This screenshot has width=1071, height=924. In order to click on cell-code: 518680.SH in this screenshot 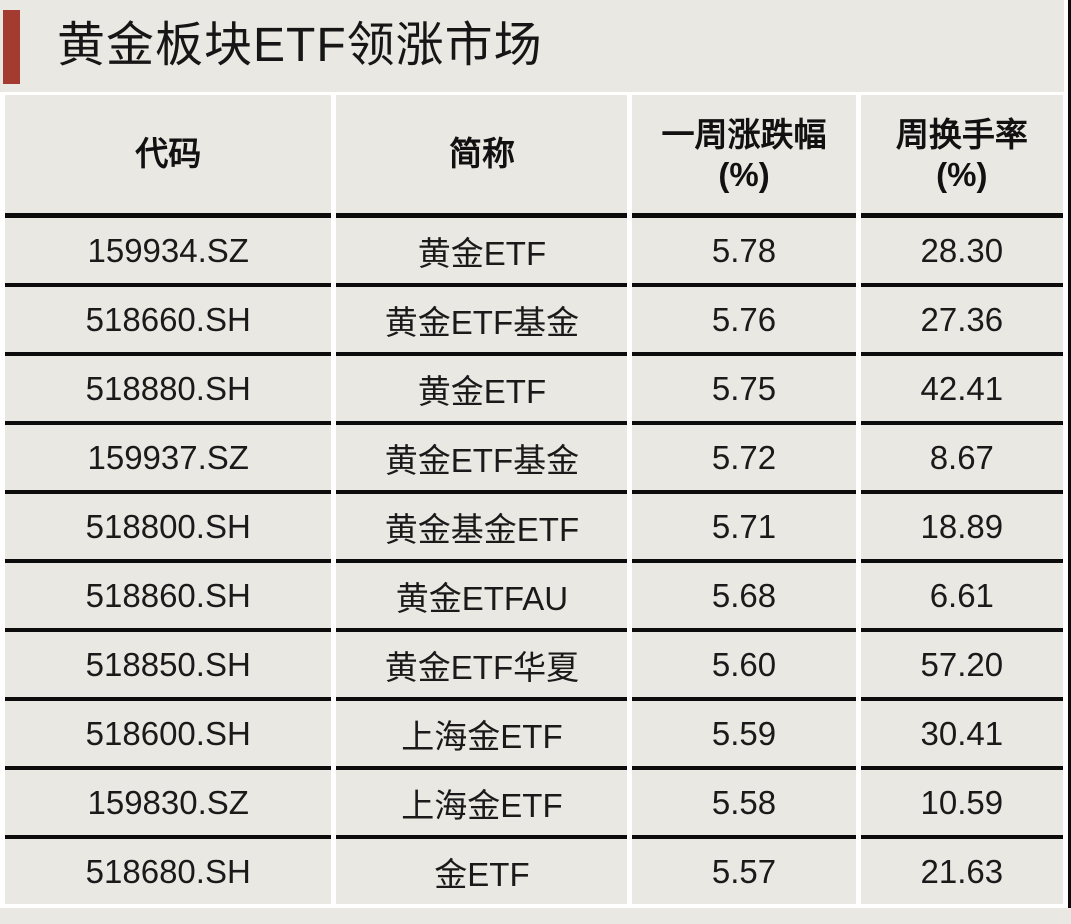, I will do `click(168, 871)`.